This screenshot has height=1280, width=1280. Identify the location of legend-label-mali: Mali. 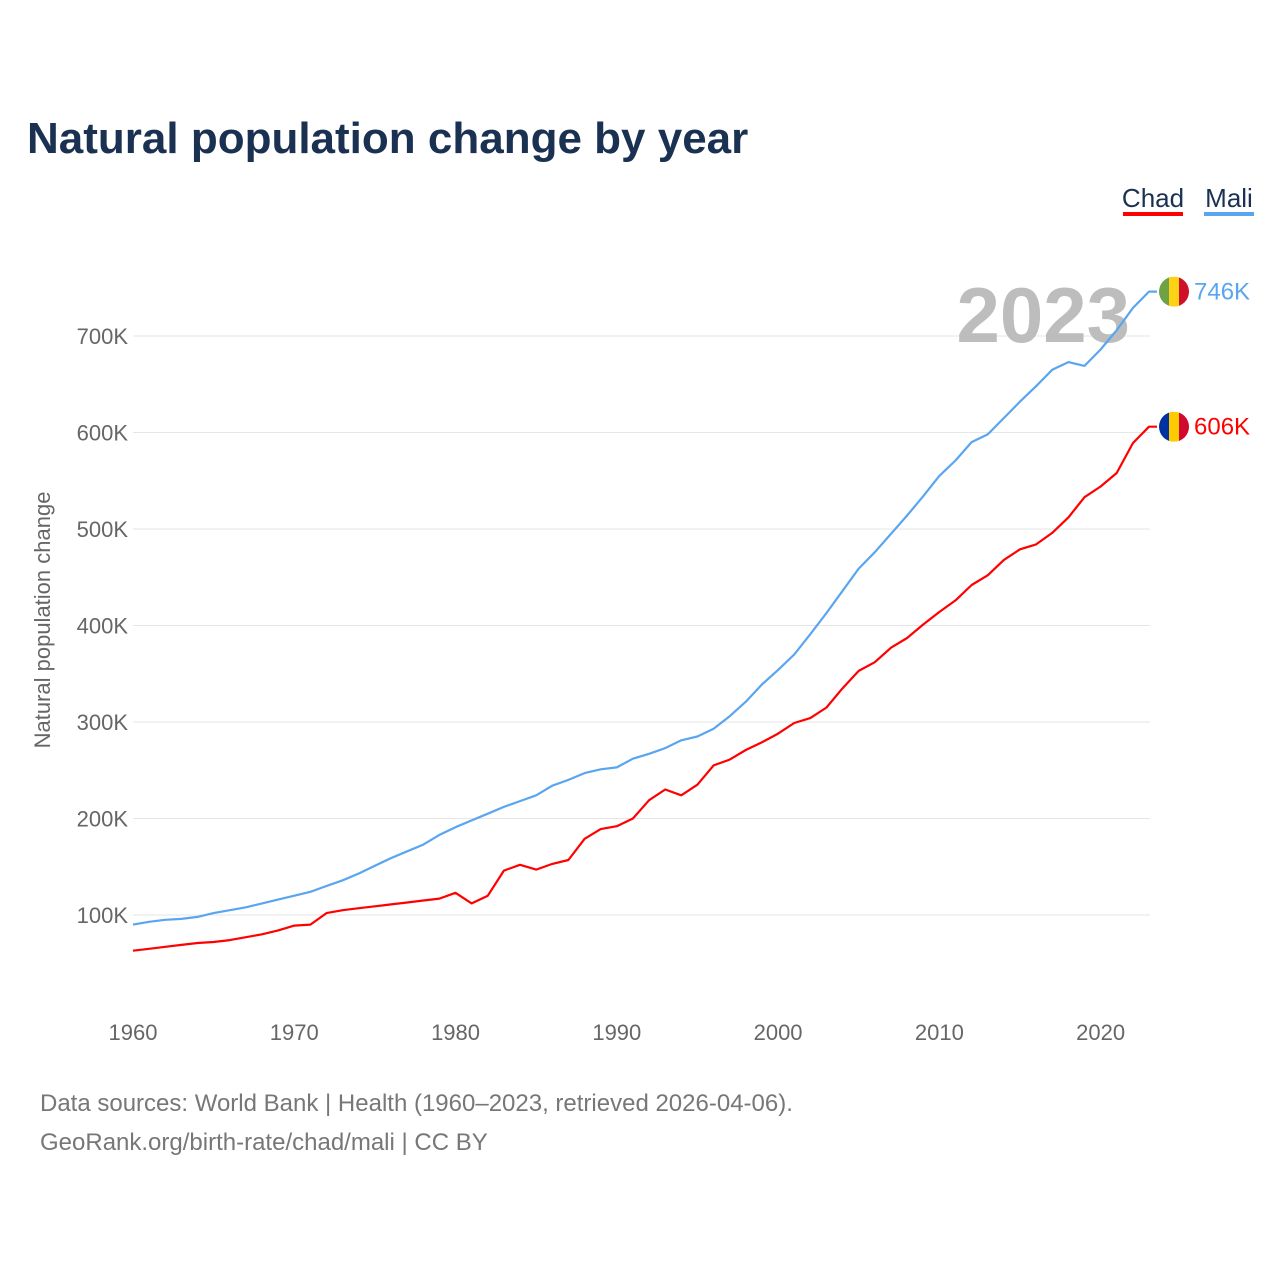
(1229, 198).